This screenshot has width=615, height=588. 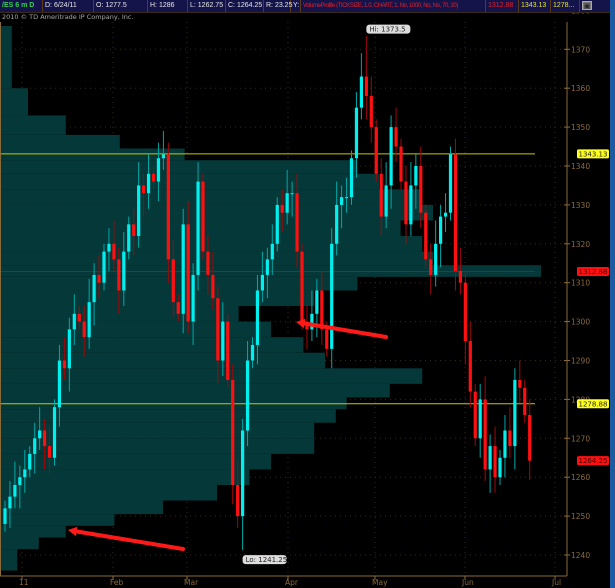 What do you see at coordinates (580, 516) in the screenshot?
I see `y-tick-label: 1250` at bounding box center [580, 516].